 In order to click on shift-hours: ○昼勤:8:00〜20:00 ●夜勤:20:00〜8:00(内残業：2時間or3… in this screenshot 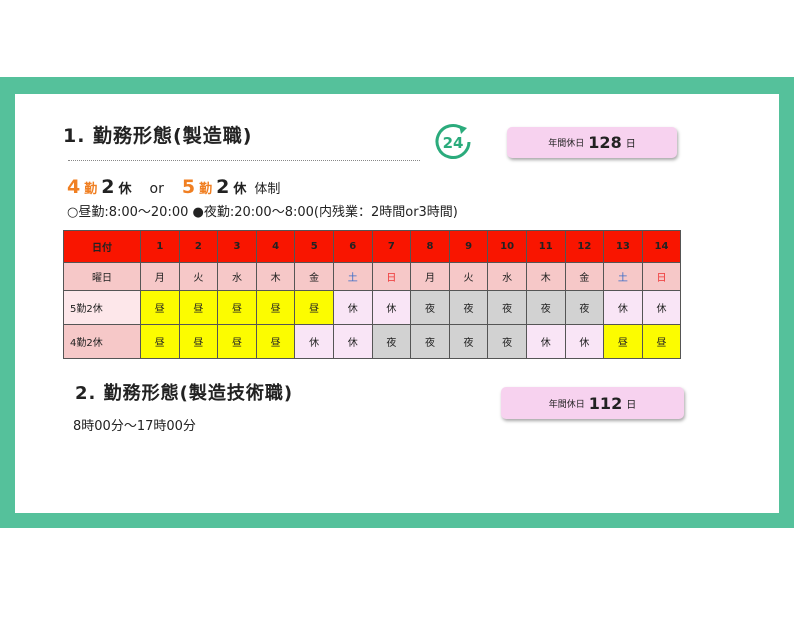, I will do `click(262, 212)`.